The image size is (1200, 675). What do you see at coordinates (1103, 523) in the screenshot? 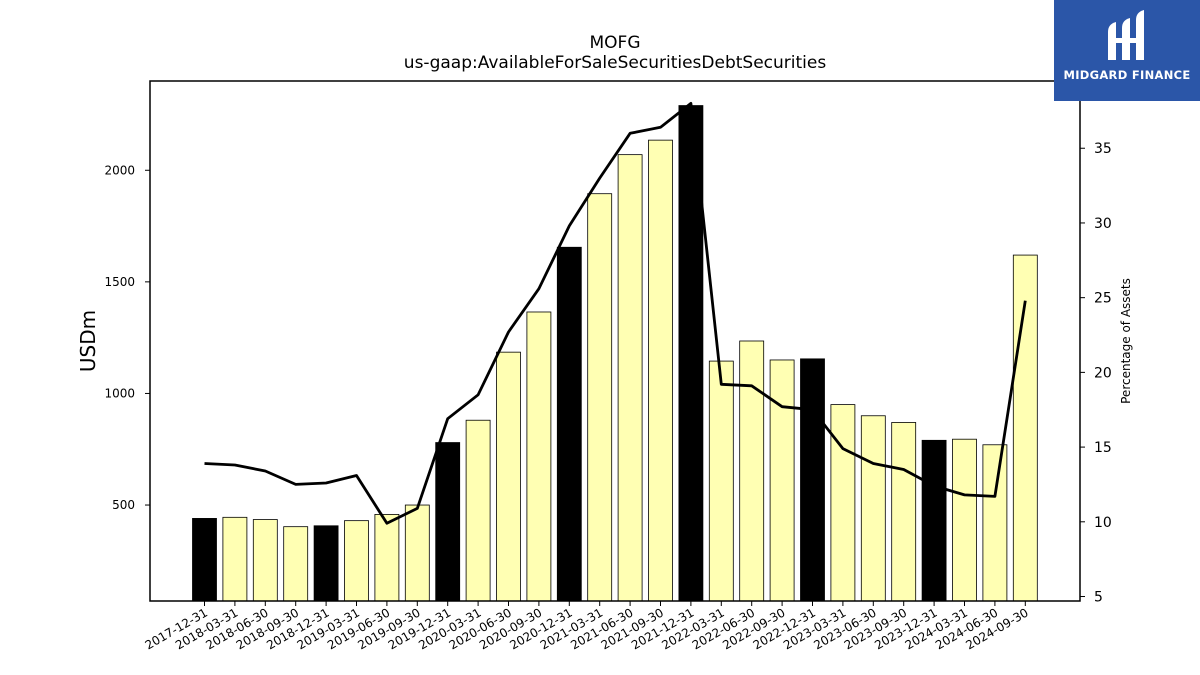
I see `y2-tick-label-10: 10` at bounding box center [1103, 523].